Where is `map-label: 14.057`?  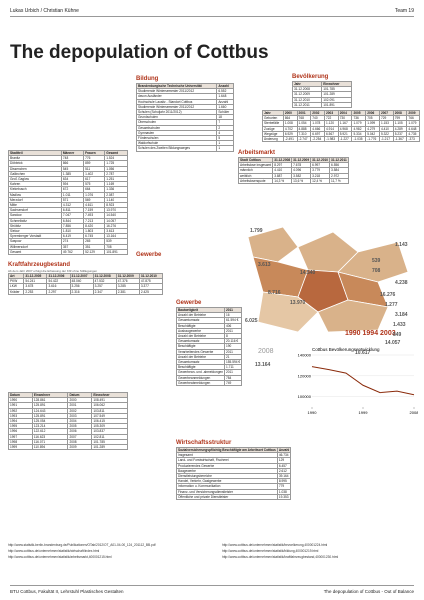 map-label: 14.057 is located at coordinates (393, 343).